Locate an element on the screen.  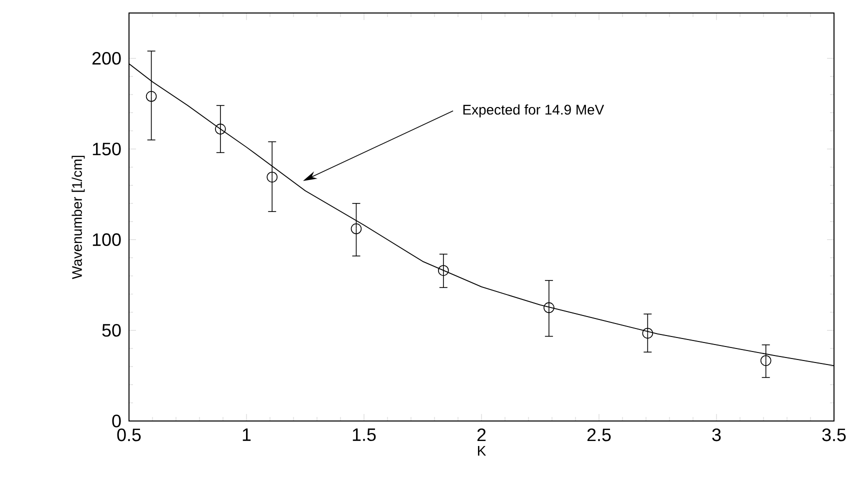
x-tick-label: 0.5 is located at coordinates (129, 435).